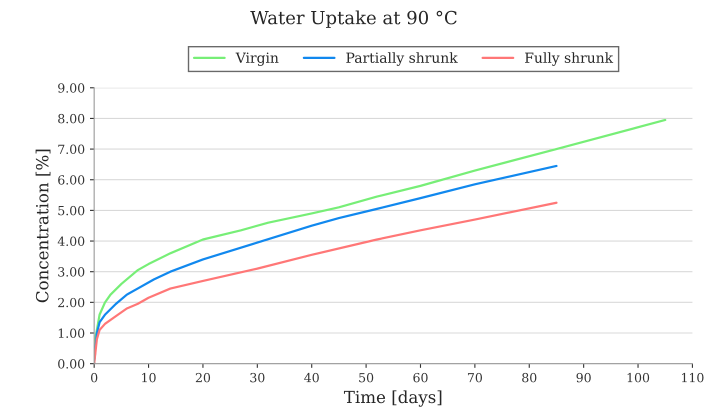 The height and width of the screenshot is (418, 708). I want to click on x-tick-label: 10, so click(149, 377).